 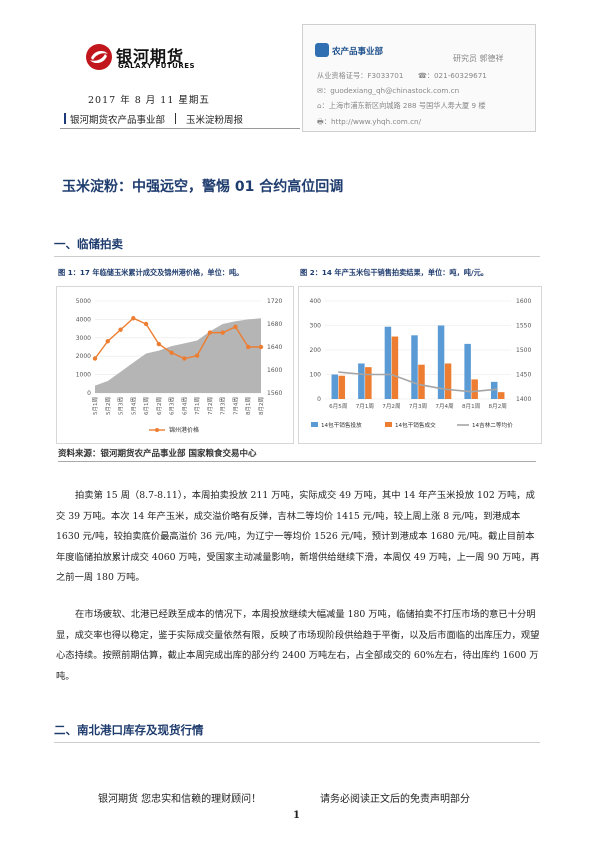 What do you see at coordinates (297, 256) in the screenshot?
I see `section-1-divider` at bounding box center [297, 256].